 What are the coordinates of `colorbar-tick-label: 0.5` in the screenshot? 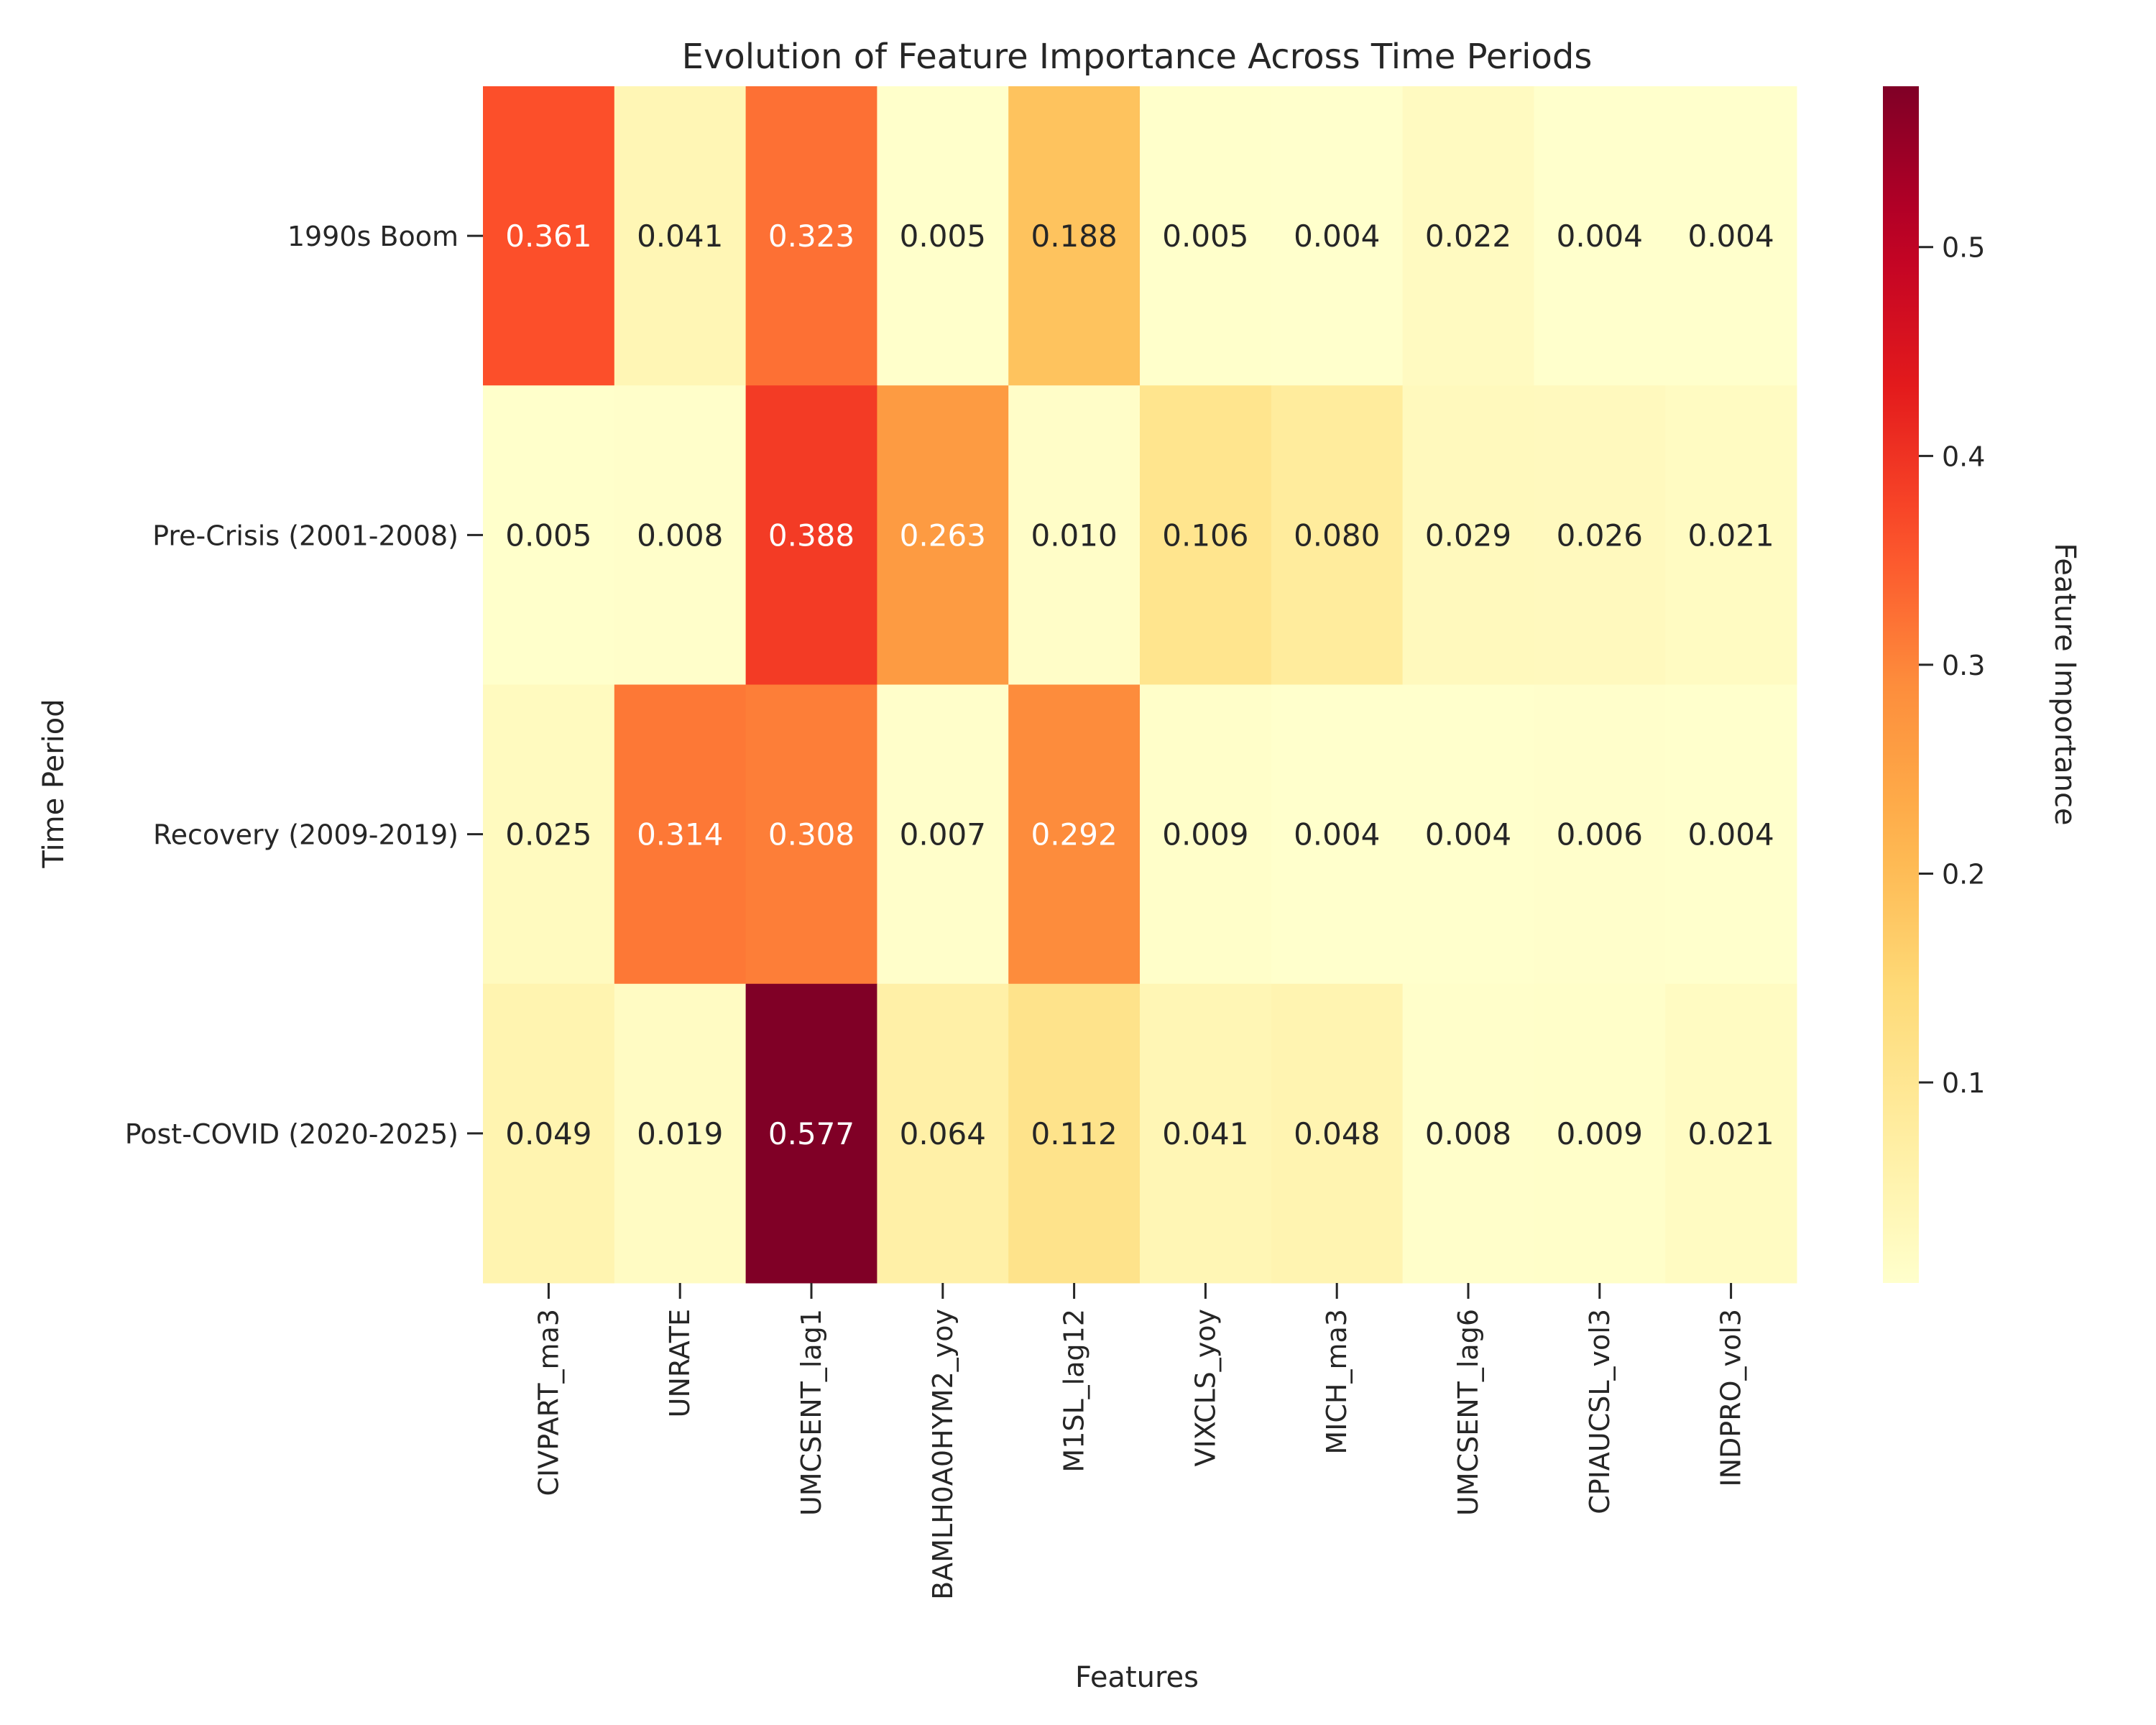 It's located at (1964, 248).